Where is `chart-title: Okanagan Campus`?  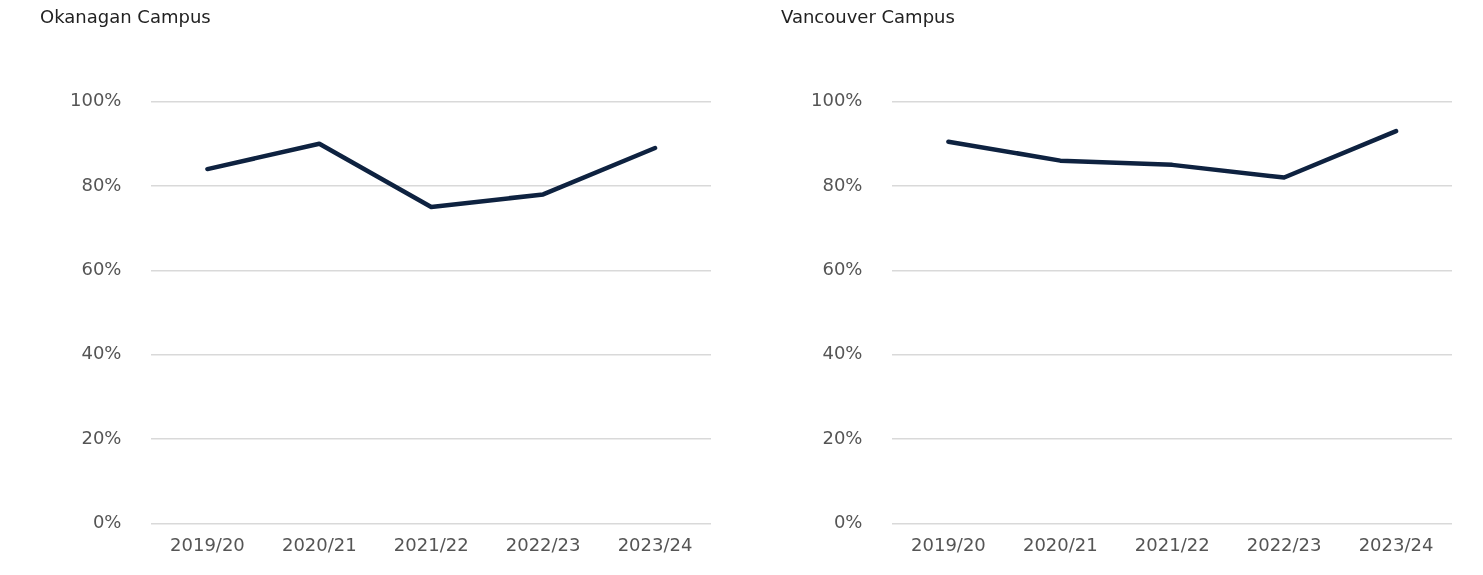 chart-title: Okanagan Campus is located at coordinates (125, 17).